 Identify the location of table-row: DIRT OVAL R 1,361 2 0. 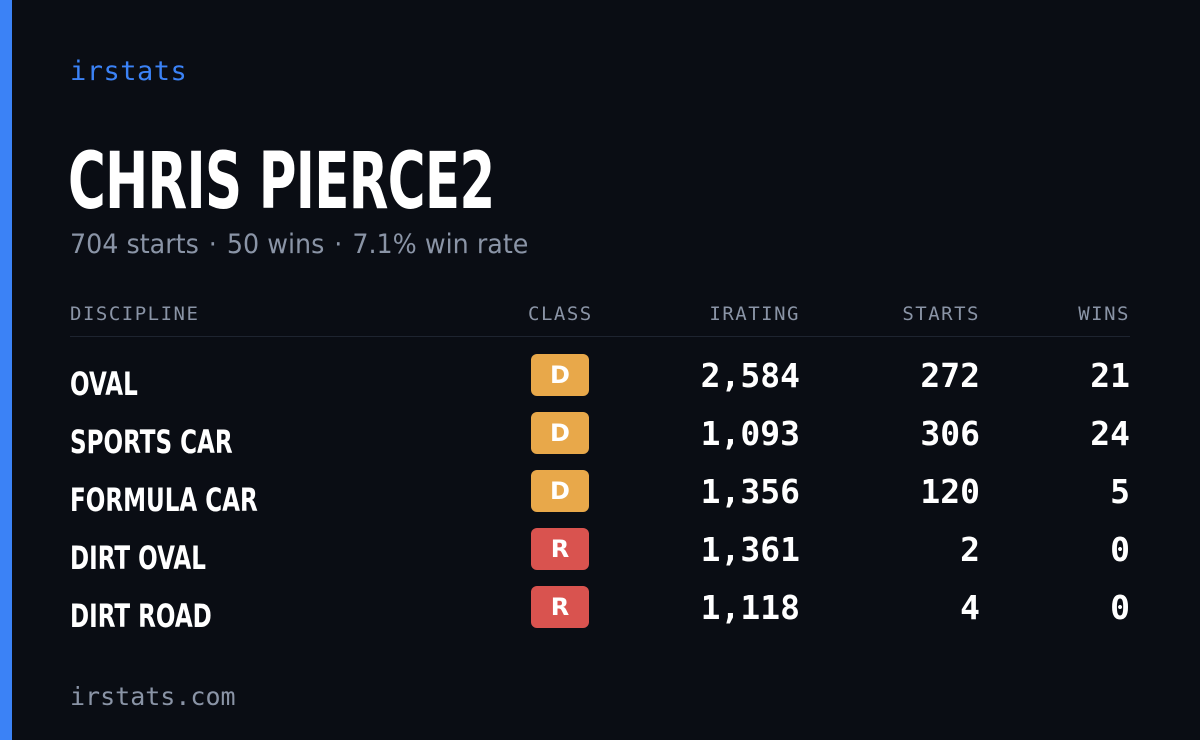
(600, 553).